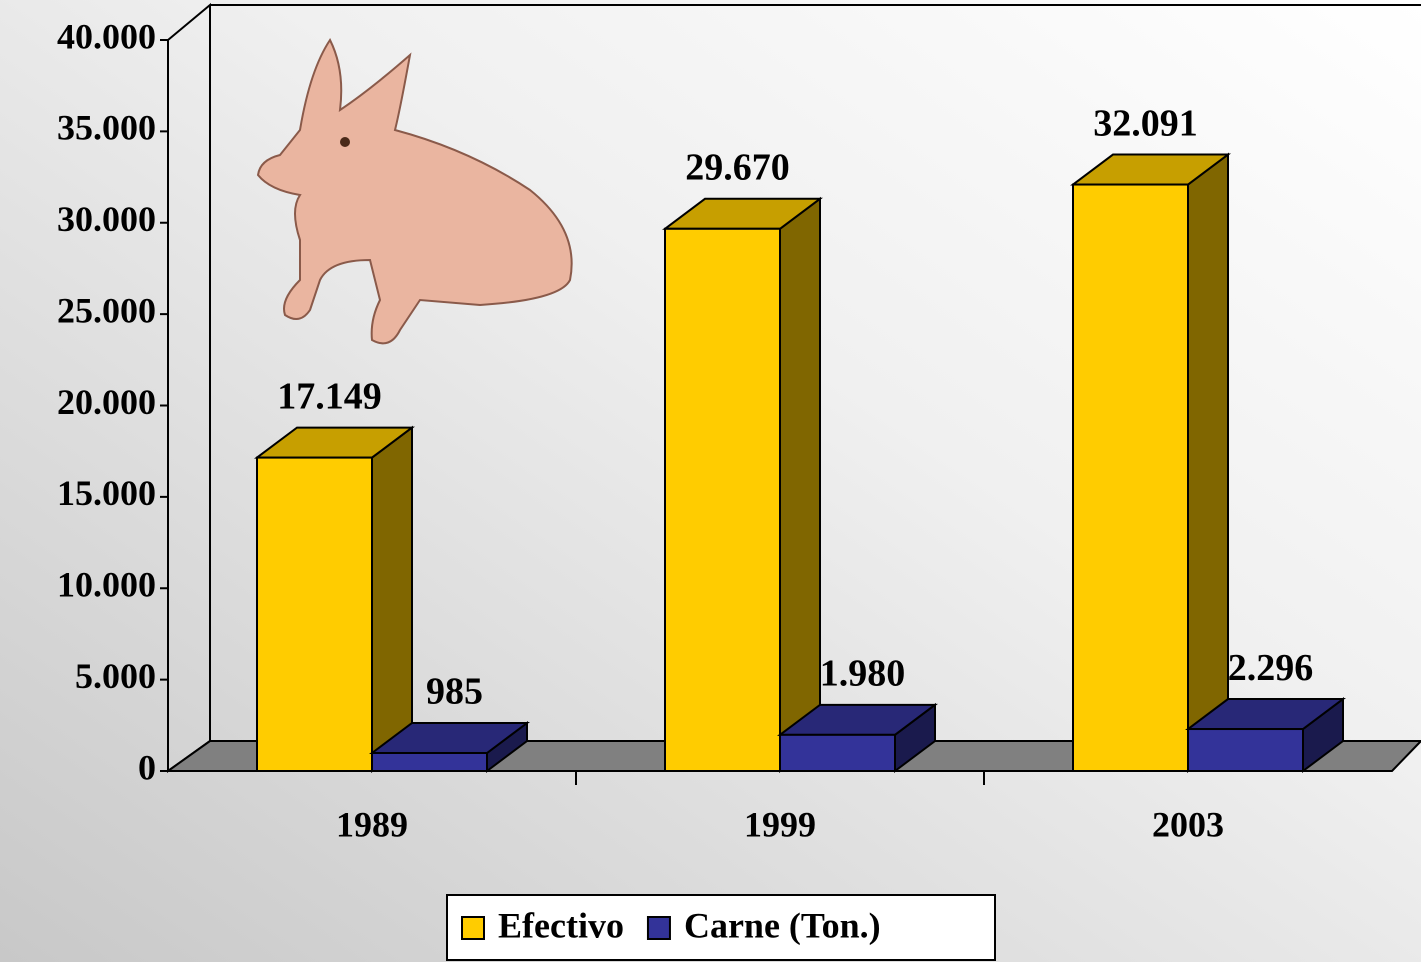 This screenshot has height=962, width=1421. I want to click on data-label: 985, so click(454, 692).